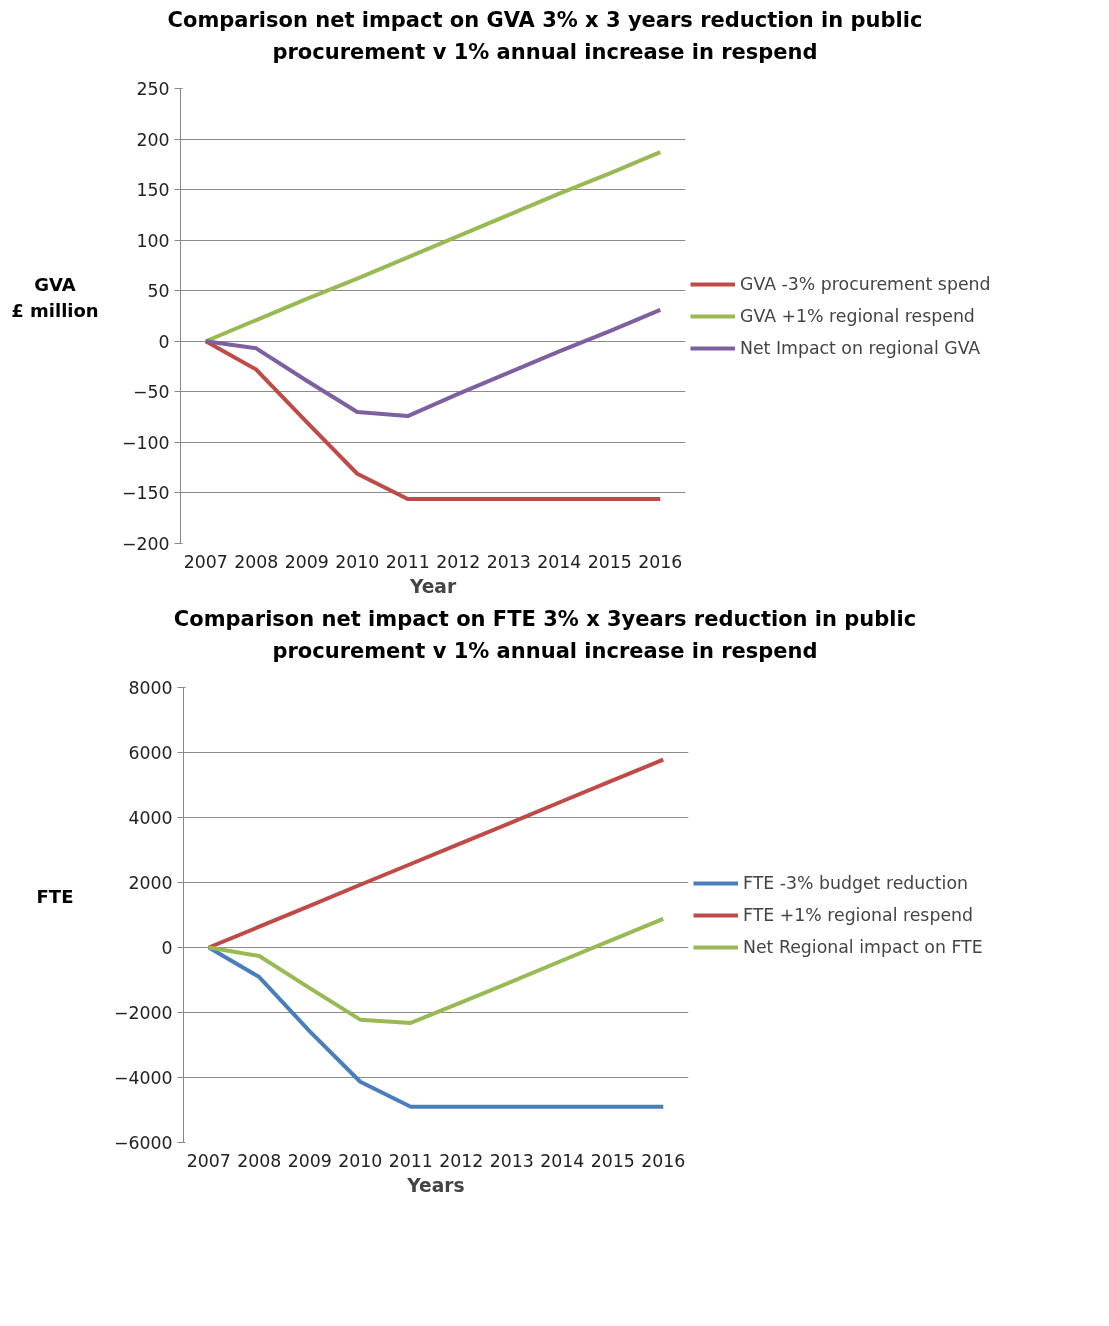 This screenshot has height=1326, width=1109. I want to click on y-tick-label: 6000, so click(150, 753).